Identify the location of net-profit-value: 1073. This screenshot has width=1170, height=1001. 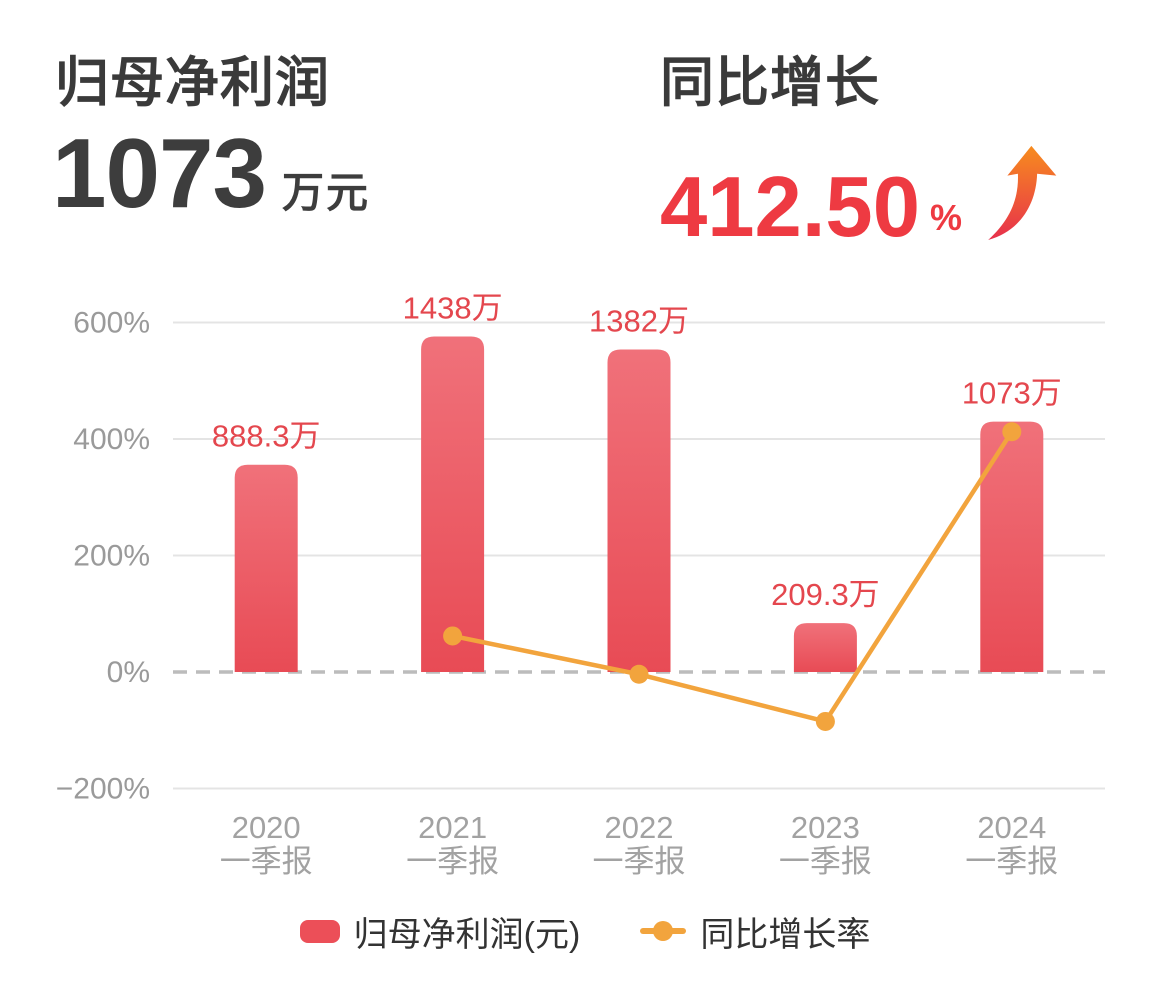
(159, 173).